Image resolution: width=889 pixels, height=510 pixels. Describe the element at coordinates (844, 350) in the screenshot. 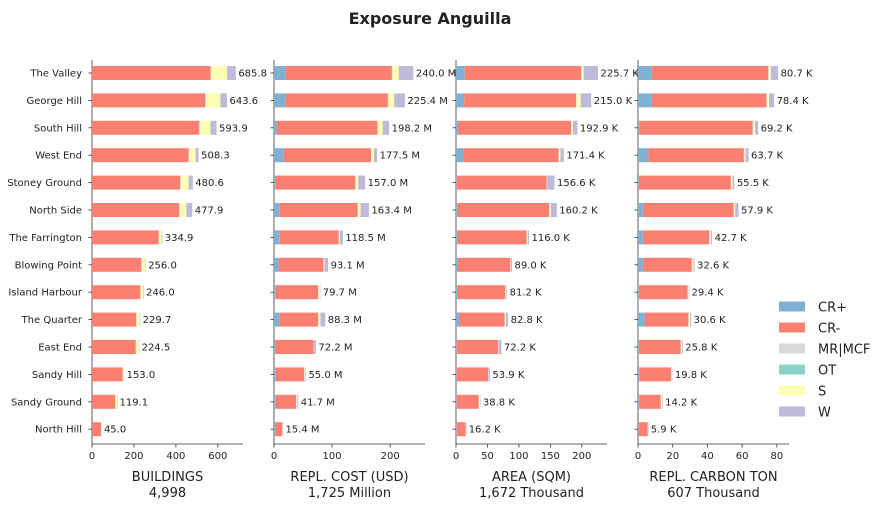

I see `legend-label: MR|MCF` at that location.